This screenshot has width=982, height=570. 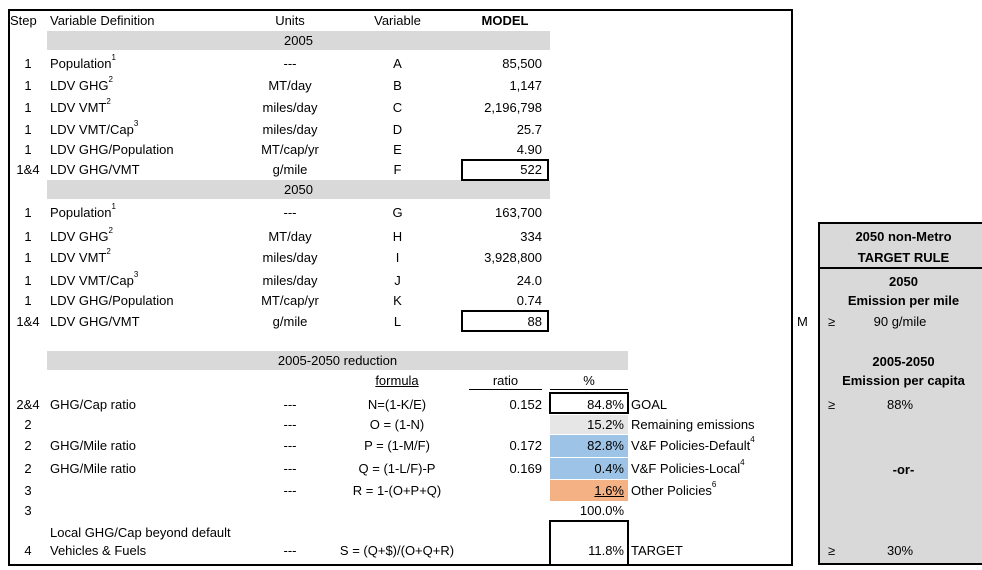 What do you see at coordinates (298, 40) in the screenshot?
I see `section-2005: 2005` at bounding box center [298, 40].